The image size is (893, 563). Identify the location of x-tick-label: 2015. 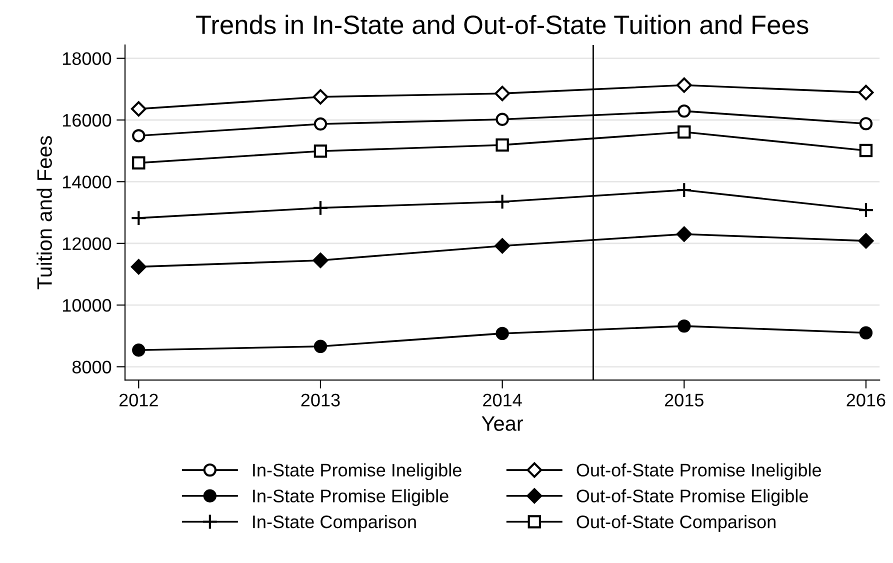
(684, 400).